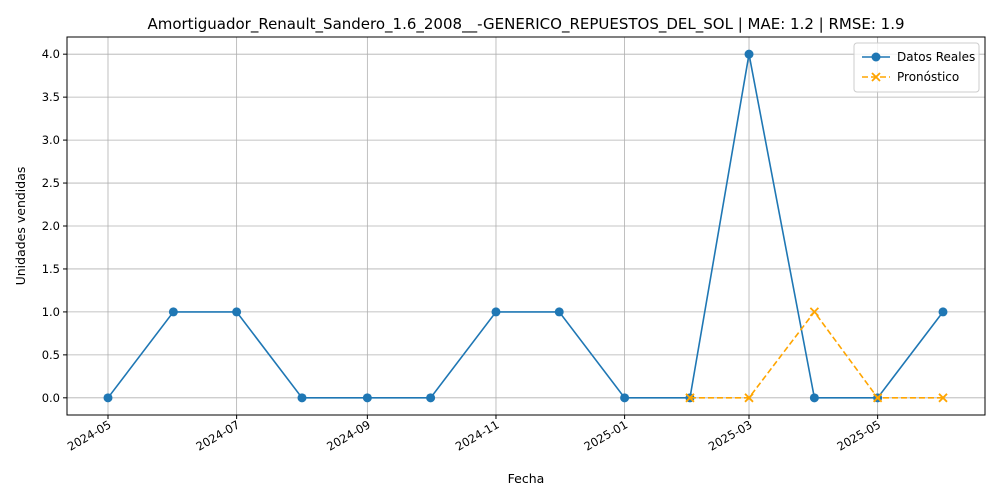 This screenshot has height=500, width=1000. I want to click on y-tick-label: 2.0, so click(51, 226).